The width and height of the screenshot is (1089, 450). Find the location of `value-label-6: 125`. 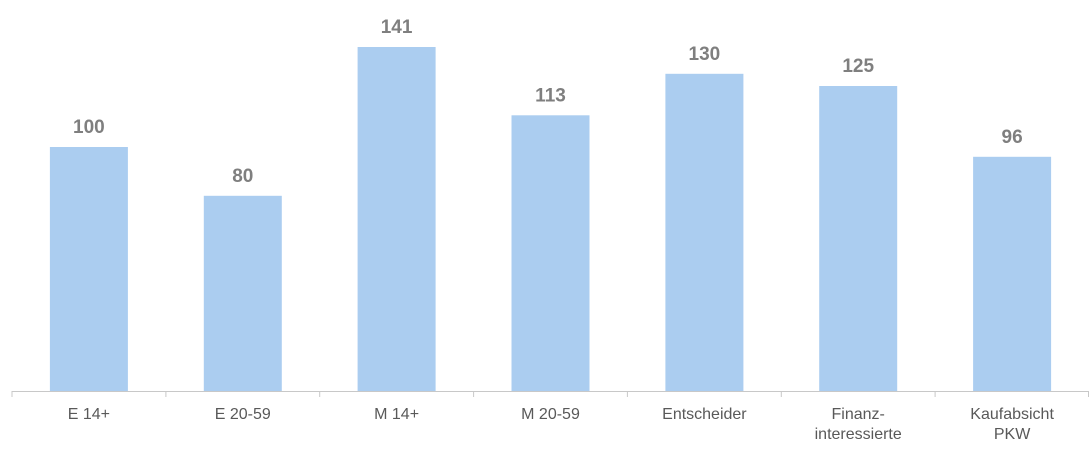

value-label-6: 125 is located at coordinates (858, 66).